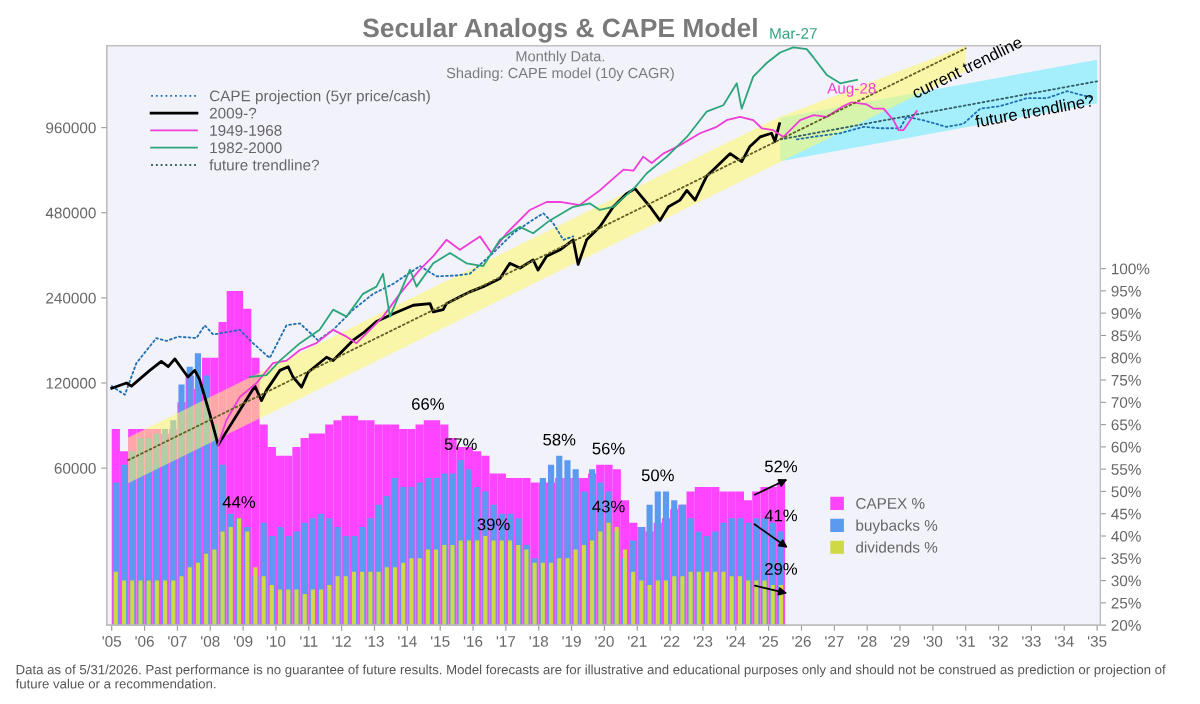  Describe the element at coordinates (539, 641) in the screenshot. I see `x-tick-label: '18` at that location.